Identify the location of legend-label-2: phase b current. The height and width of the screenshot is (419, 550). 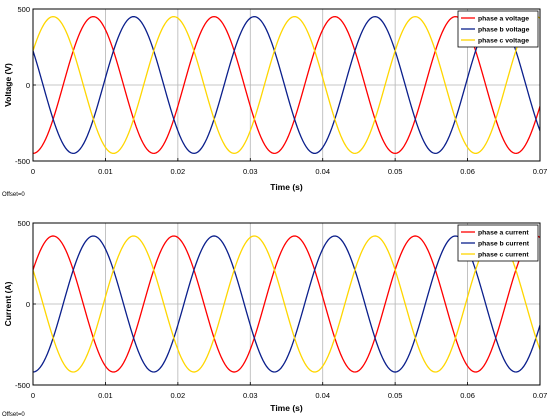
(504, 244).